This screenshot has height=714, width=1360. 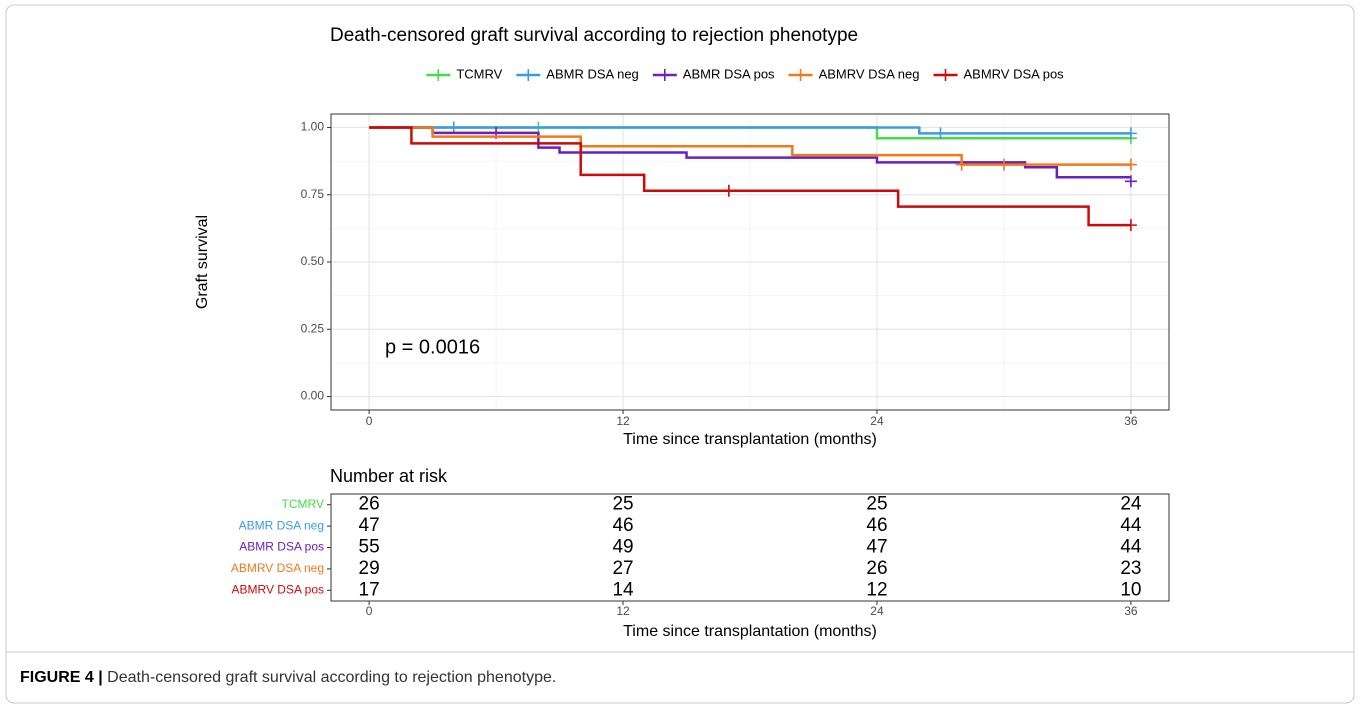 What do you see at coordinates (1130, 568) in the screenshot?
I see `risk-count: 23` at bounding box center [1130, 568].